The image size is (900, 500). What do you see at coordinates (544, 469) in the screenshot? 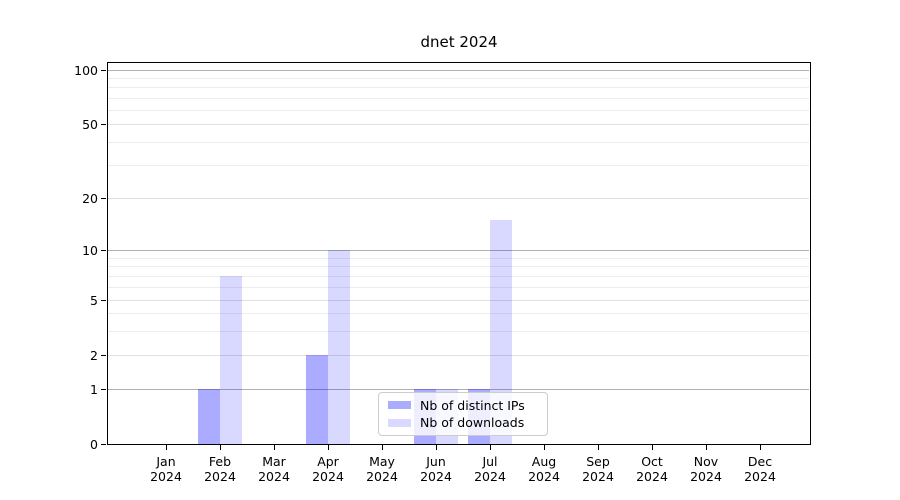
I see `x-tick-label-aug: Aug 2024` at bounding box center [544, 469].